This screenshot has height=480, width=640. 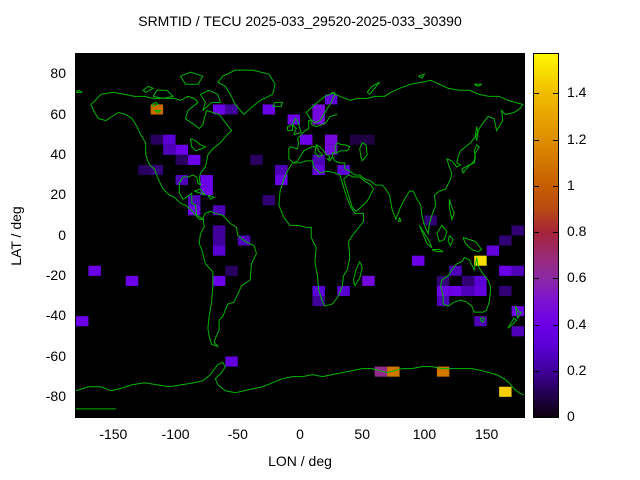 What do you see at coordinates (577, 92) in the screenshot?
I see `colorbar-tick-label: 1.4` at bounding box center [577, 92].